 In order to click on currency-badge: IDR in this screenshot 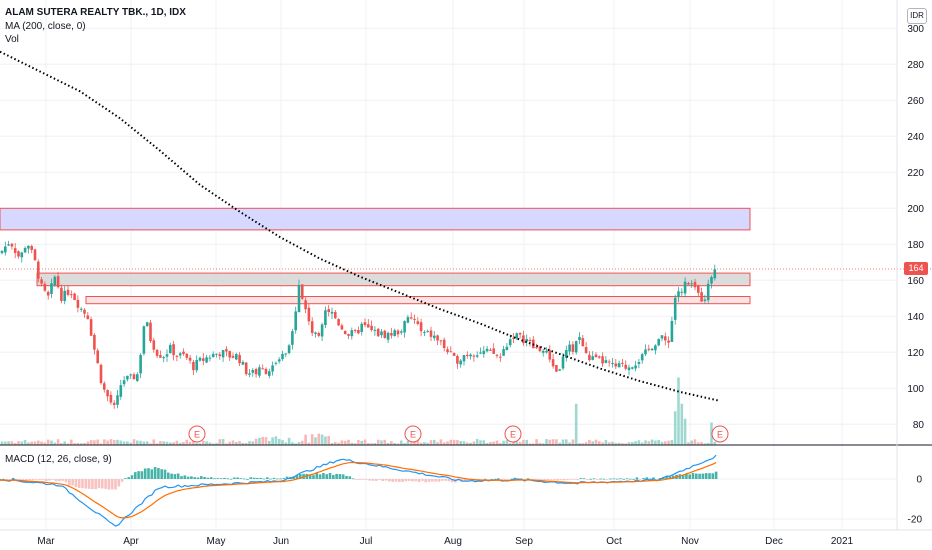, I will do `click(917, 16)`.